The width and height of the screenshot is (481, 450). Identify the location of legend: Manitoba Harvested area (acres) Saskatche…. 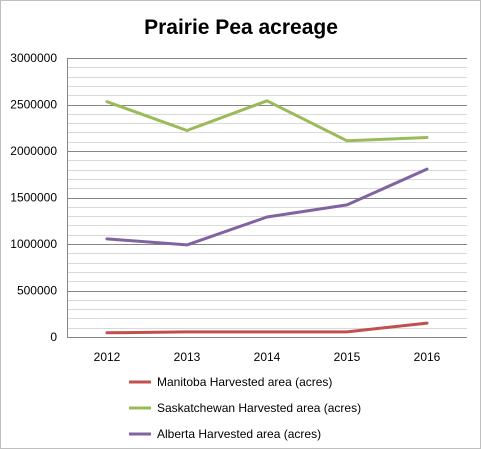
(245, 408).